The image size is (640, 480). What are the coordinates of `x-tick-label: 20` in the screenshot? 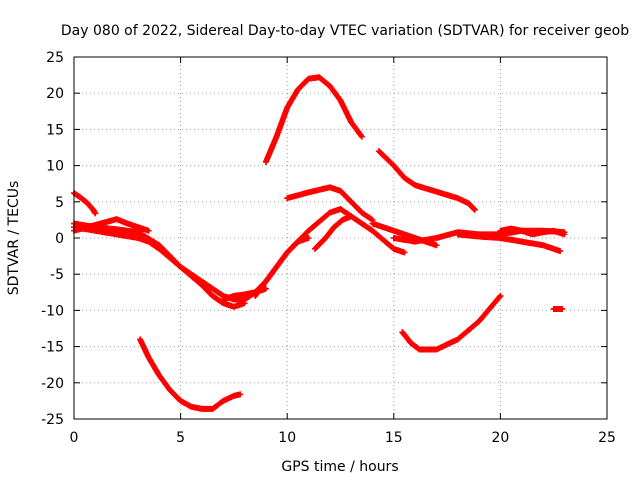 It's located at (500, 438).